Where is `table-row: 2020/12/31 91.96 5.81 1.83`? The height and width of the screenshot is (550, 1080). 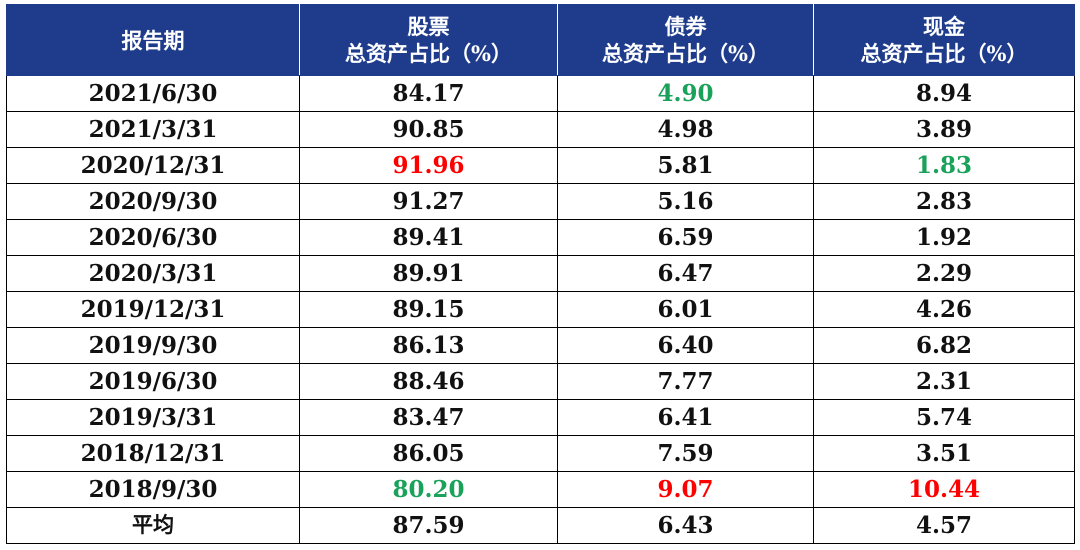
table-row: 2020/12/31 91.96 5.81 1.83 is located at coordinates (540, 165).